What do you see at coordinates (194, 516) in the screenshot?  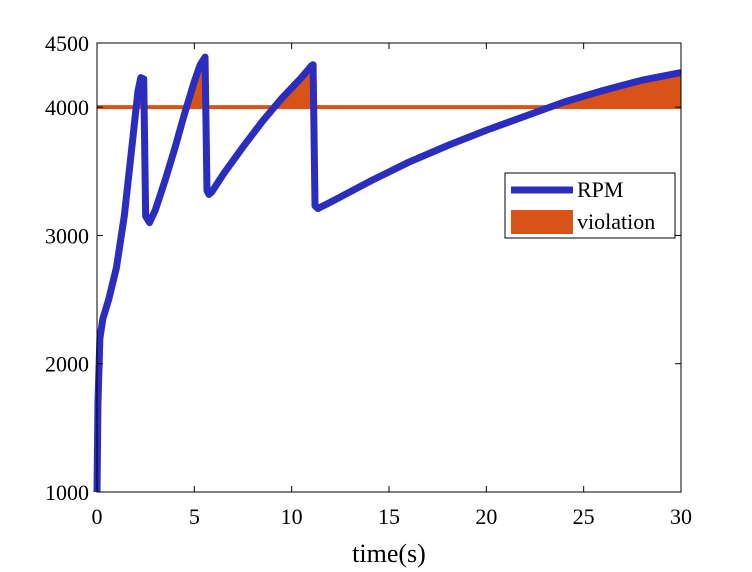 I see `x-tick-label-1: 5` at bounding box center [194, 516].